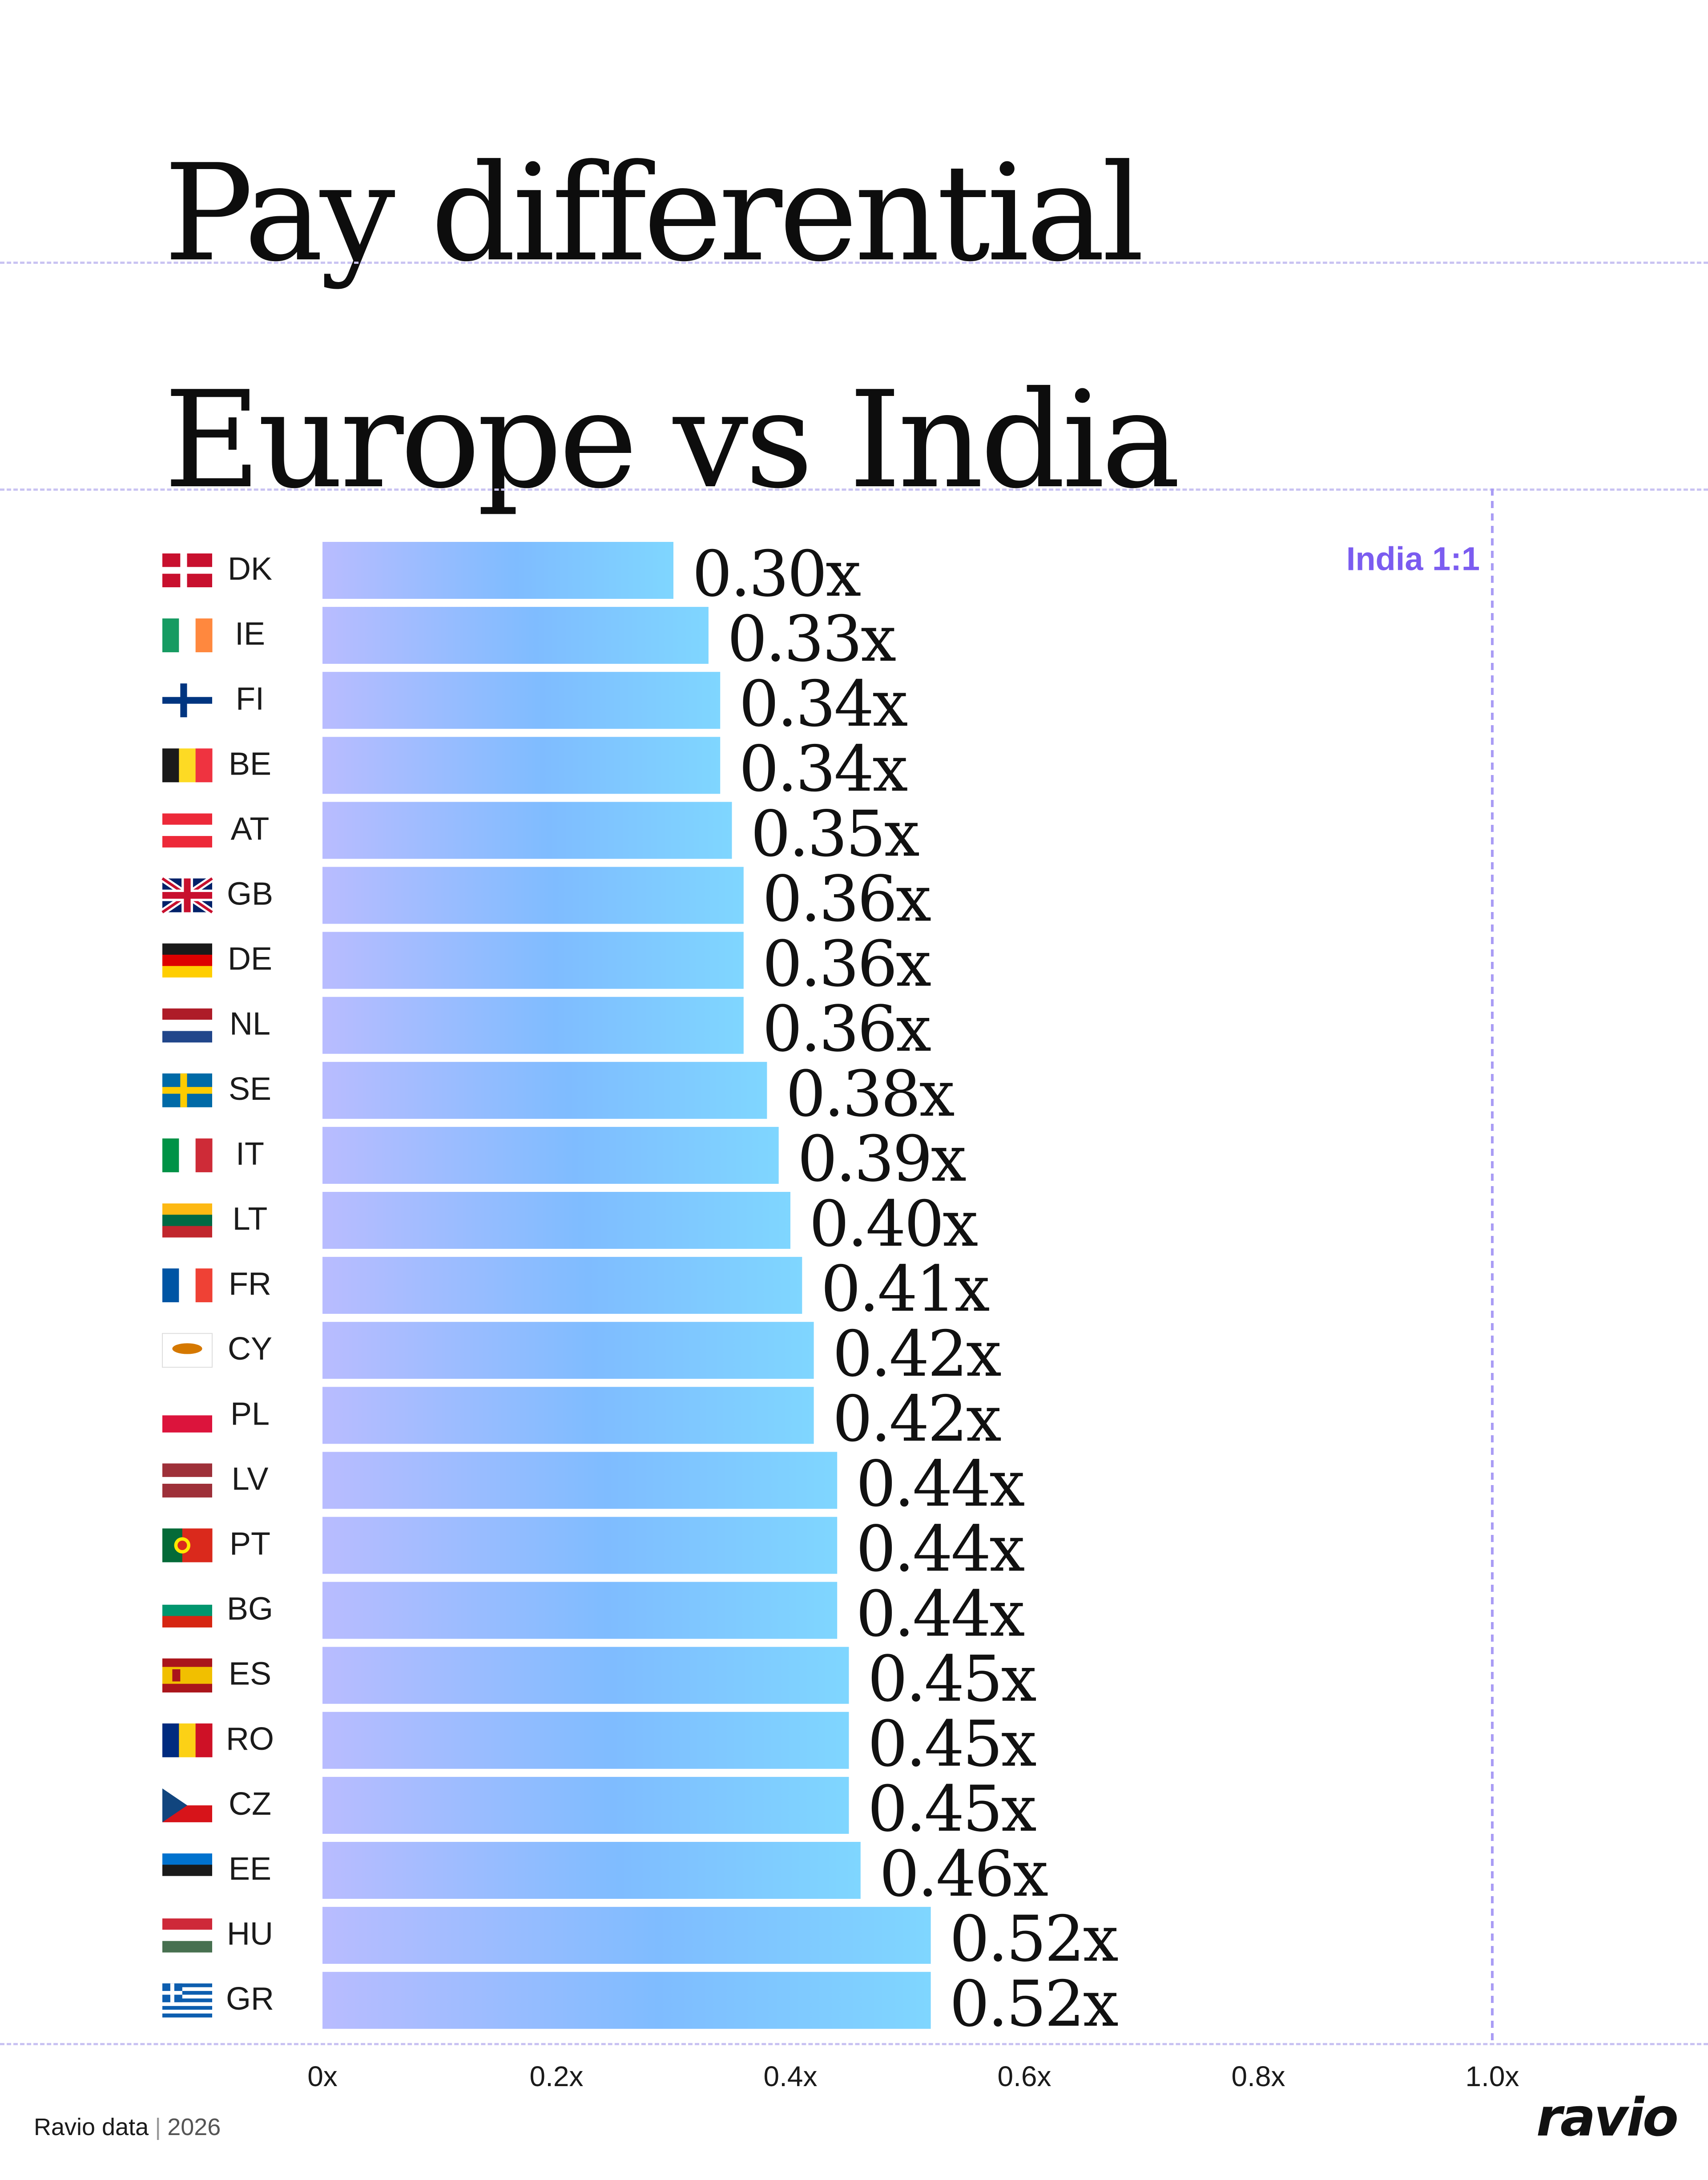 The image size is (1708, 2180). I want to click on country-code-label: ES, so click(250, 1674).